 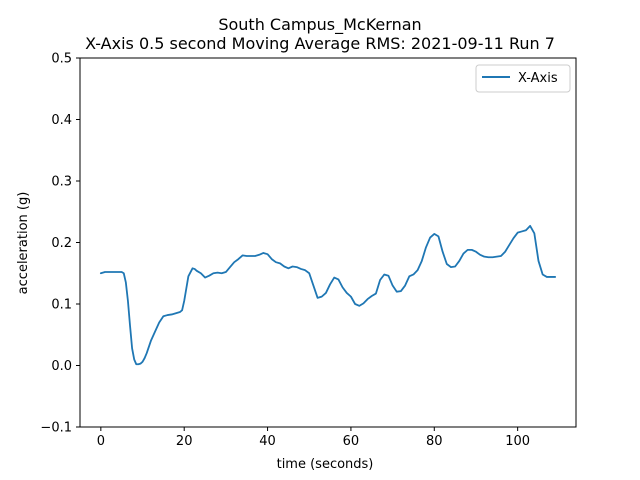 What do you see at coordinates (61, 182) in the screenshot?
I see `y-tick-label: 0.3` at bounding box center [61, 182].